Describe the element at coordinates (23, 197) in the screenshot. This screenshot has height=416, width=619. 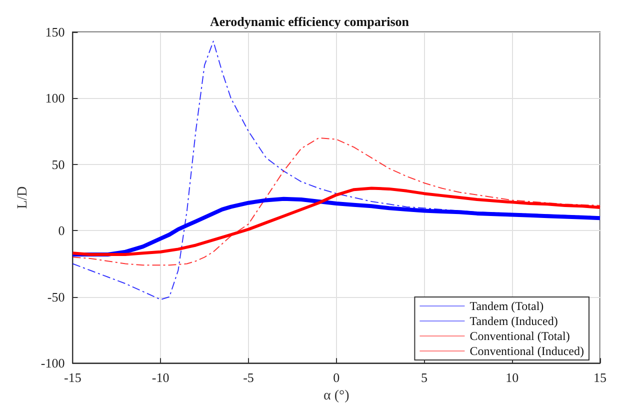
I see `y-axis-title: L/D` at that location.